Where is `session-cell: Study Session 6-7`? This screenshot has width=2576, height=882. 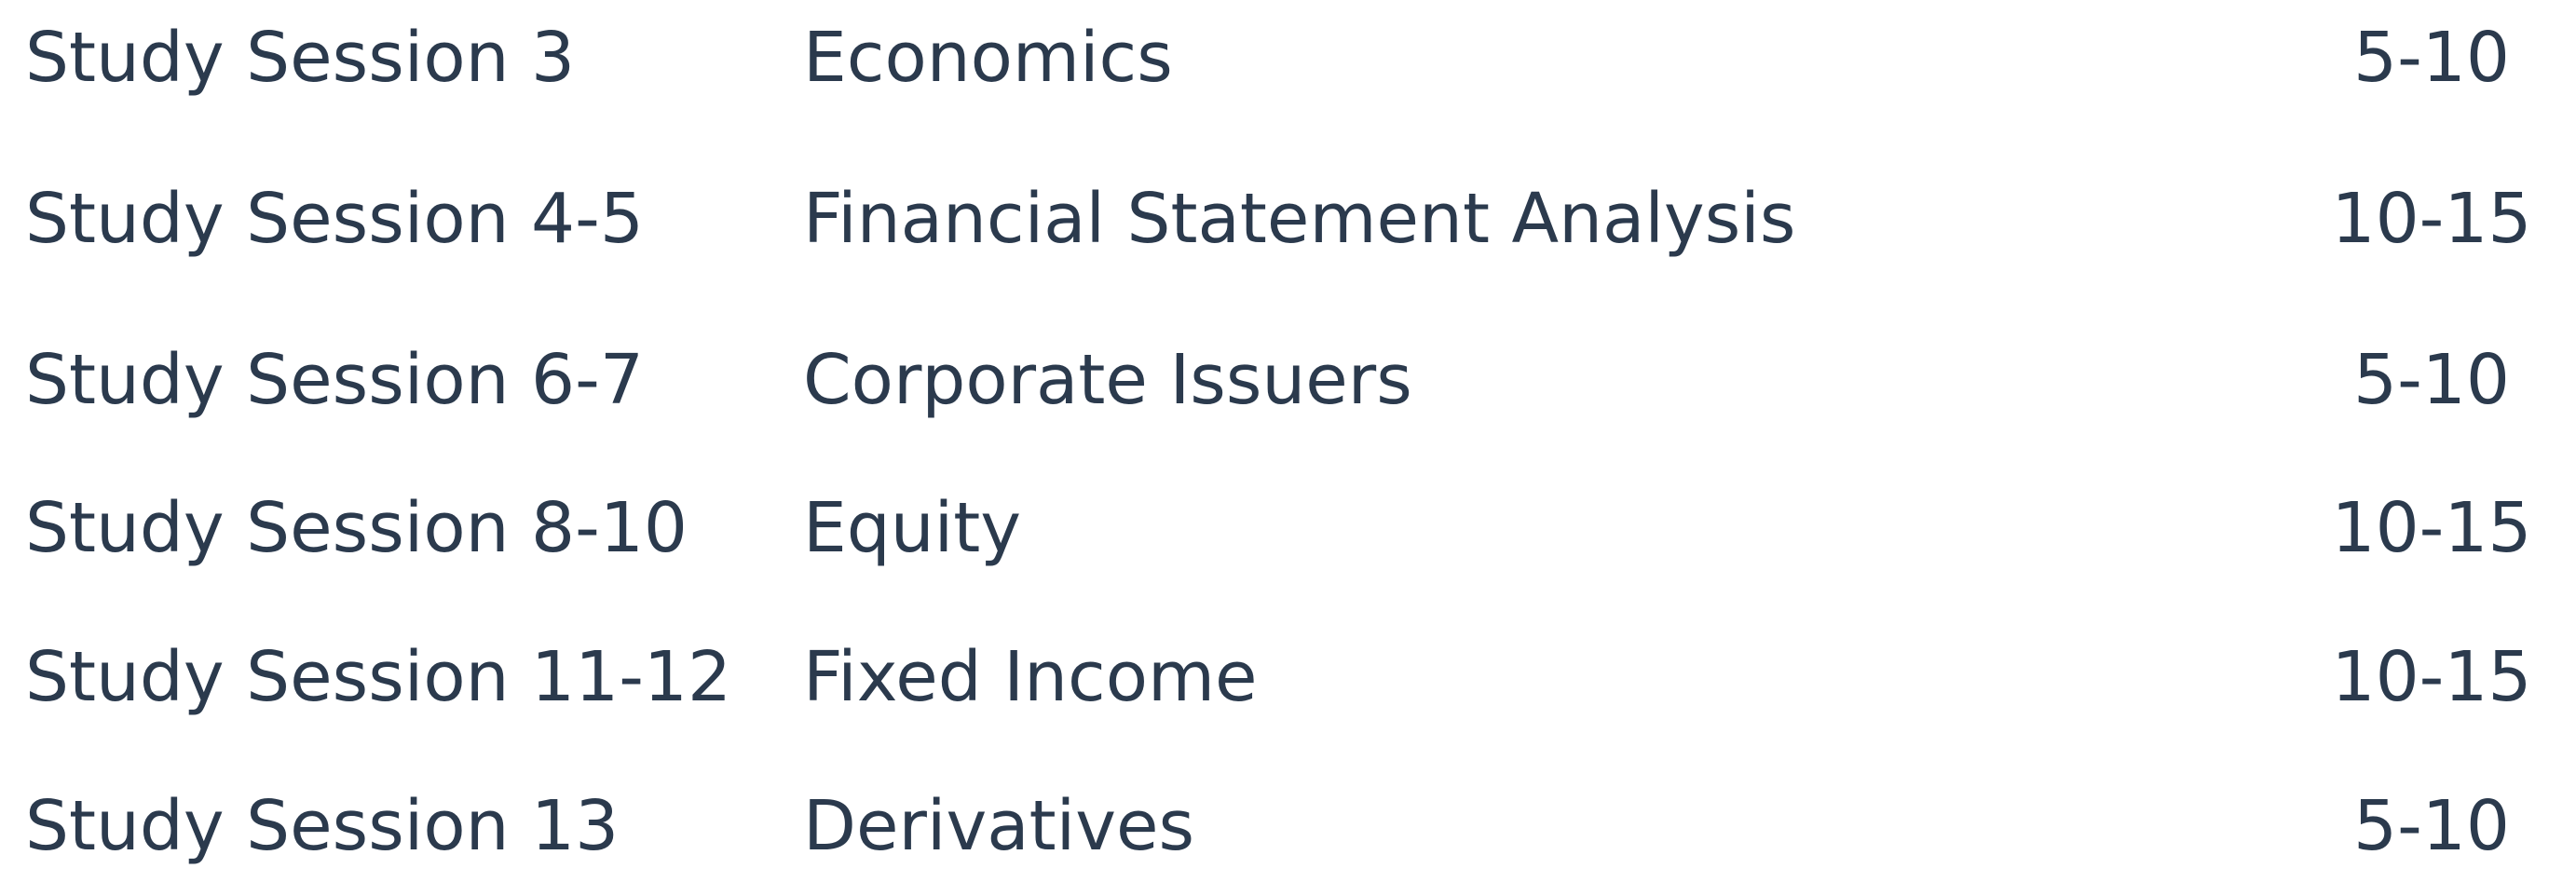
session-cell: Study Session 6-7 is located at coordinates (334, 380).